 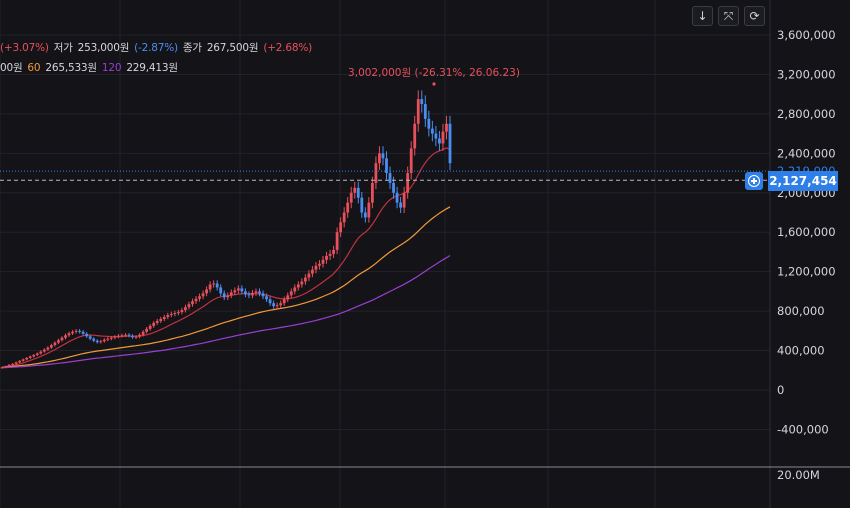 What do you see at coordinates (434, 73) in the screenshot?
I see `max-annotation-text: 3,002,000원 (-26.31%, 26.06.23)` at bounding box center [434, 73].